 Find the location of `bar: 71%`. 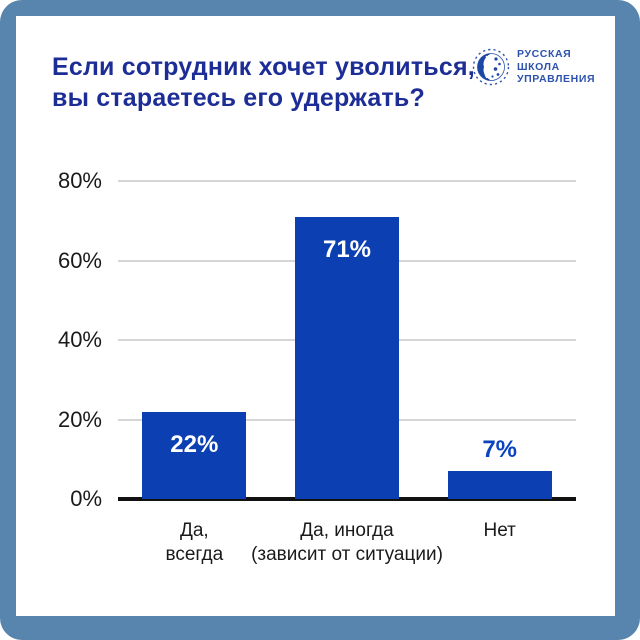

bar: 71% is located at coordinates (347, 357).